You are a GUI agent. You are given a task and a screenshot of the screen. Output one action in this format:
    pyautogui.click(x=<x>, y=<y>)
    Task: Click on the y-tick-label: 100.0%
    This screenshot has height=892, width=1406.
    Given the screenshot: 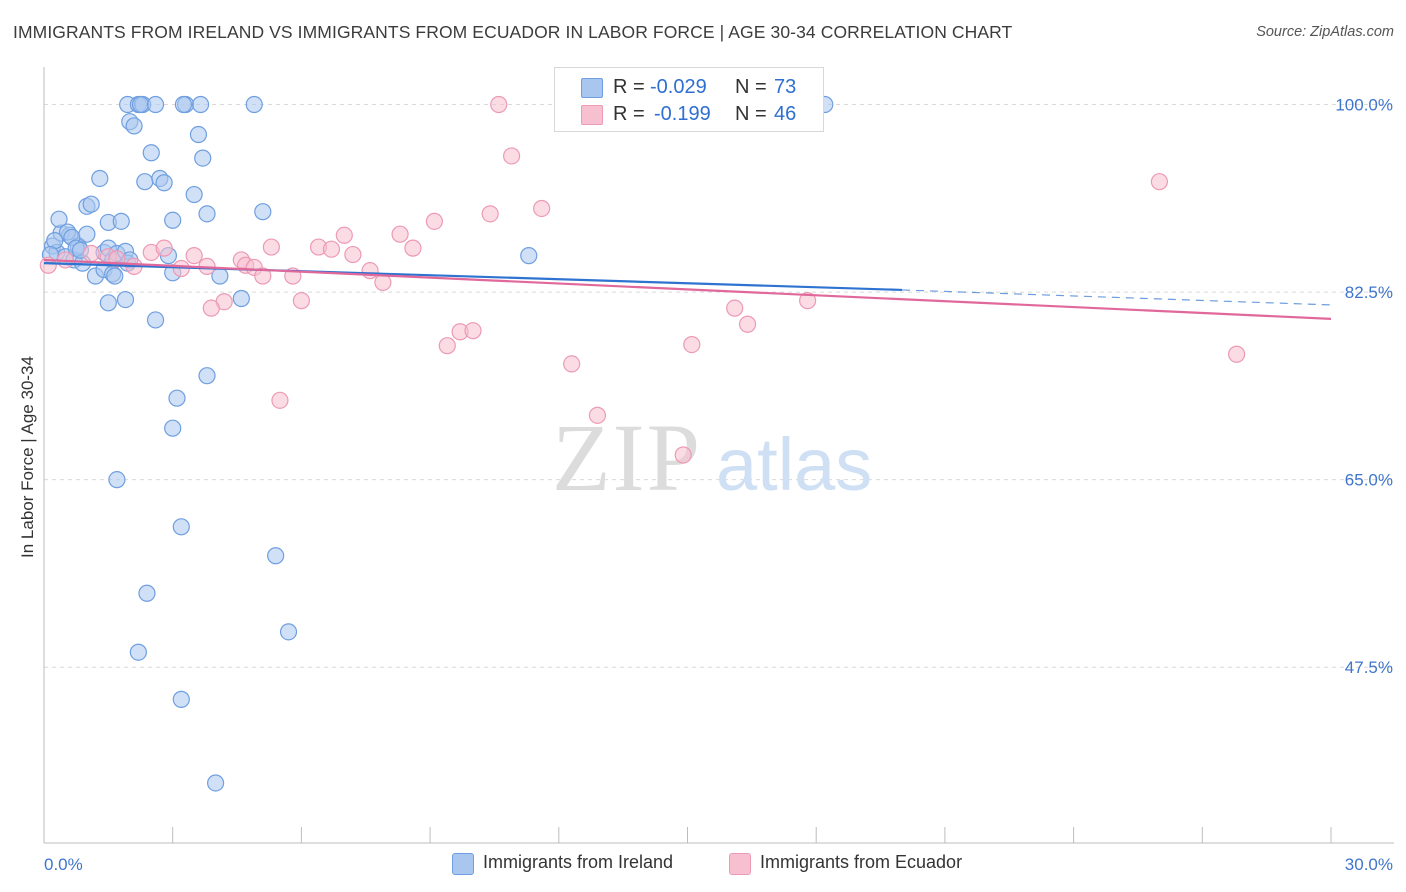 What is the action you would take?
    pyautogui.click(x=1364, y=105)
    